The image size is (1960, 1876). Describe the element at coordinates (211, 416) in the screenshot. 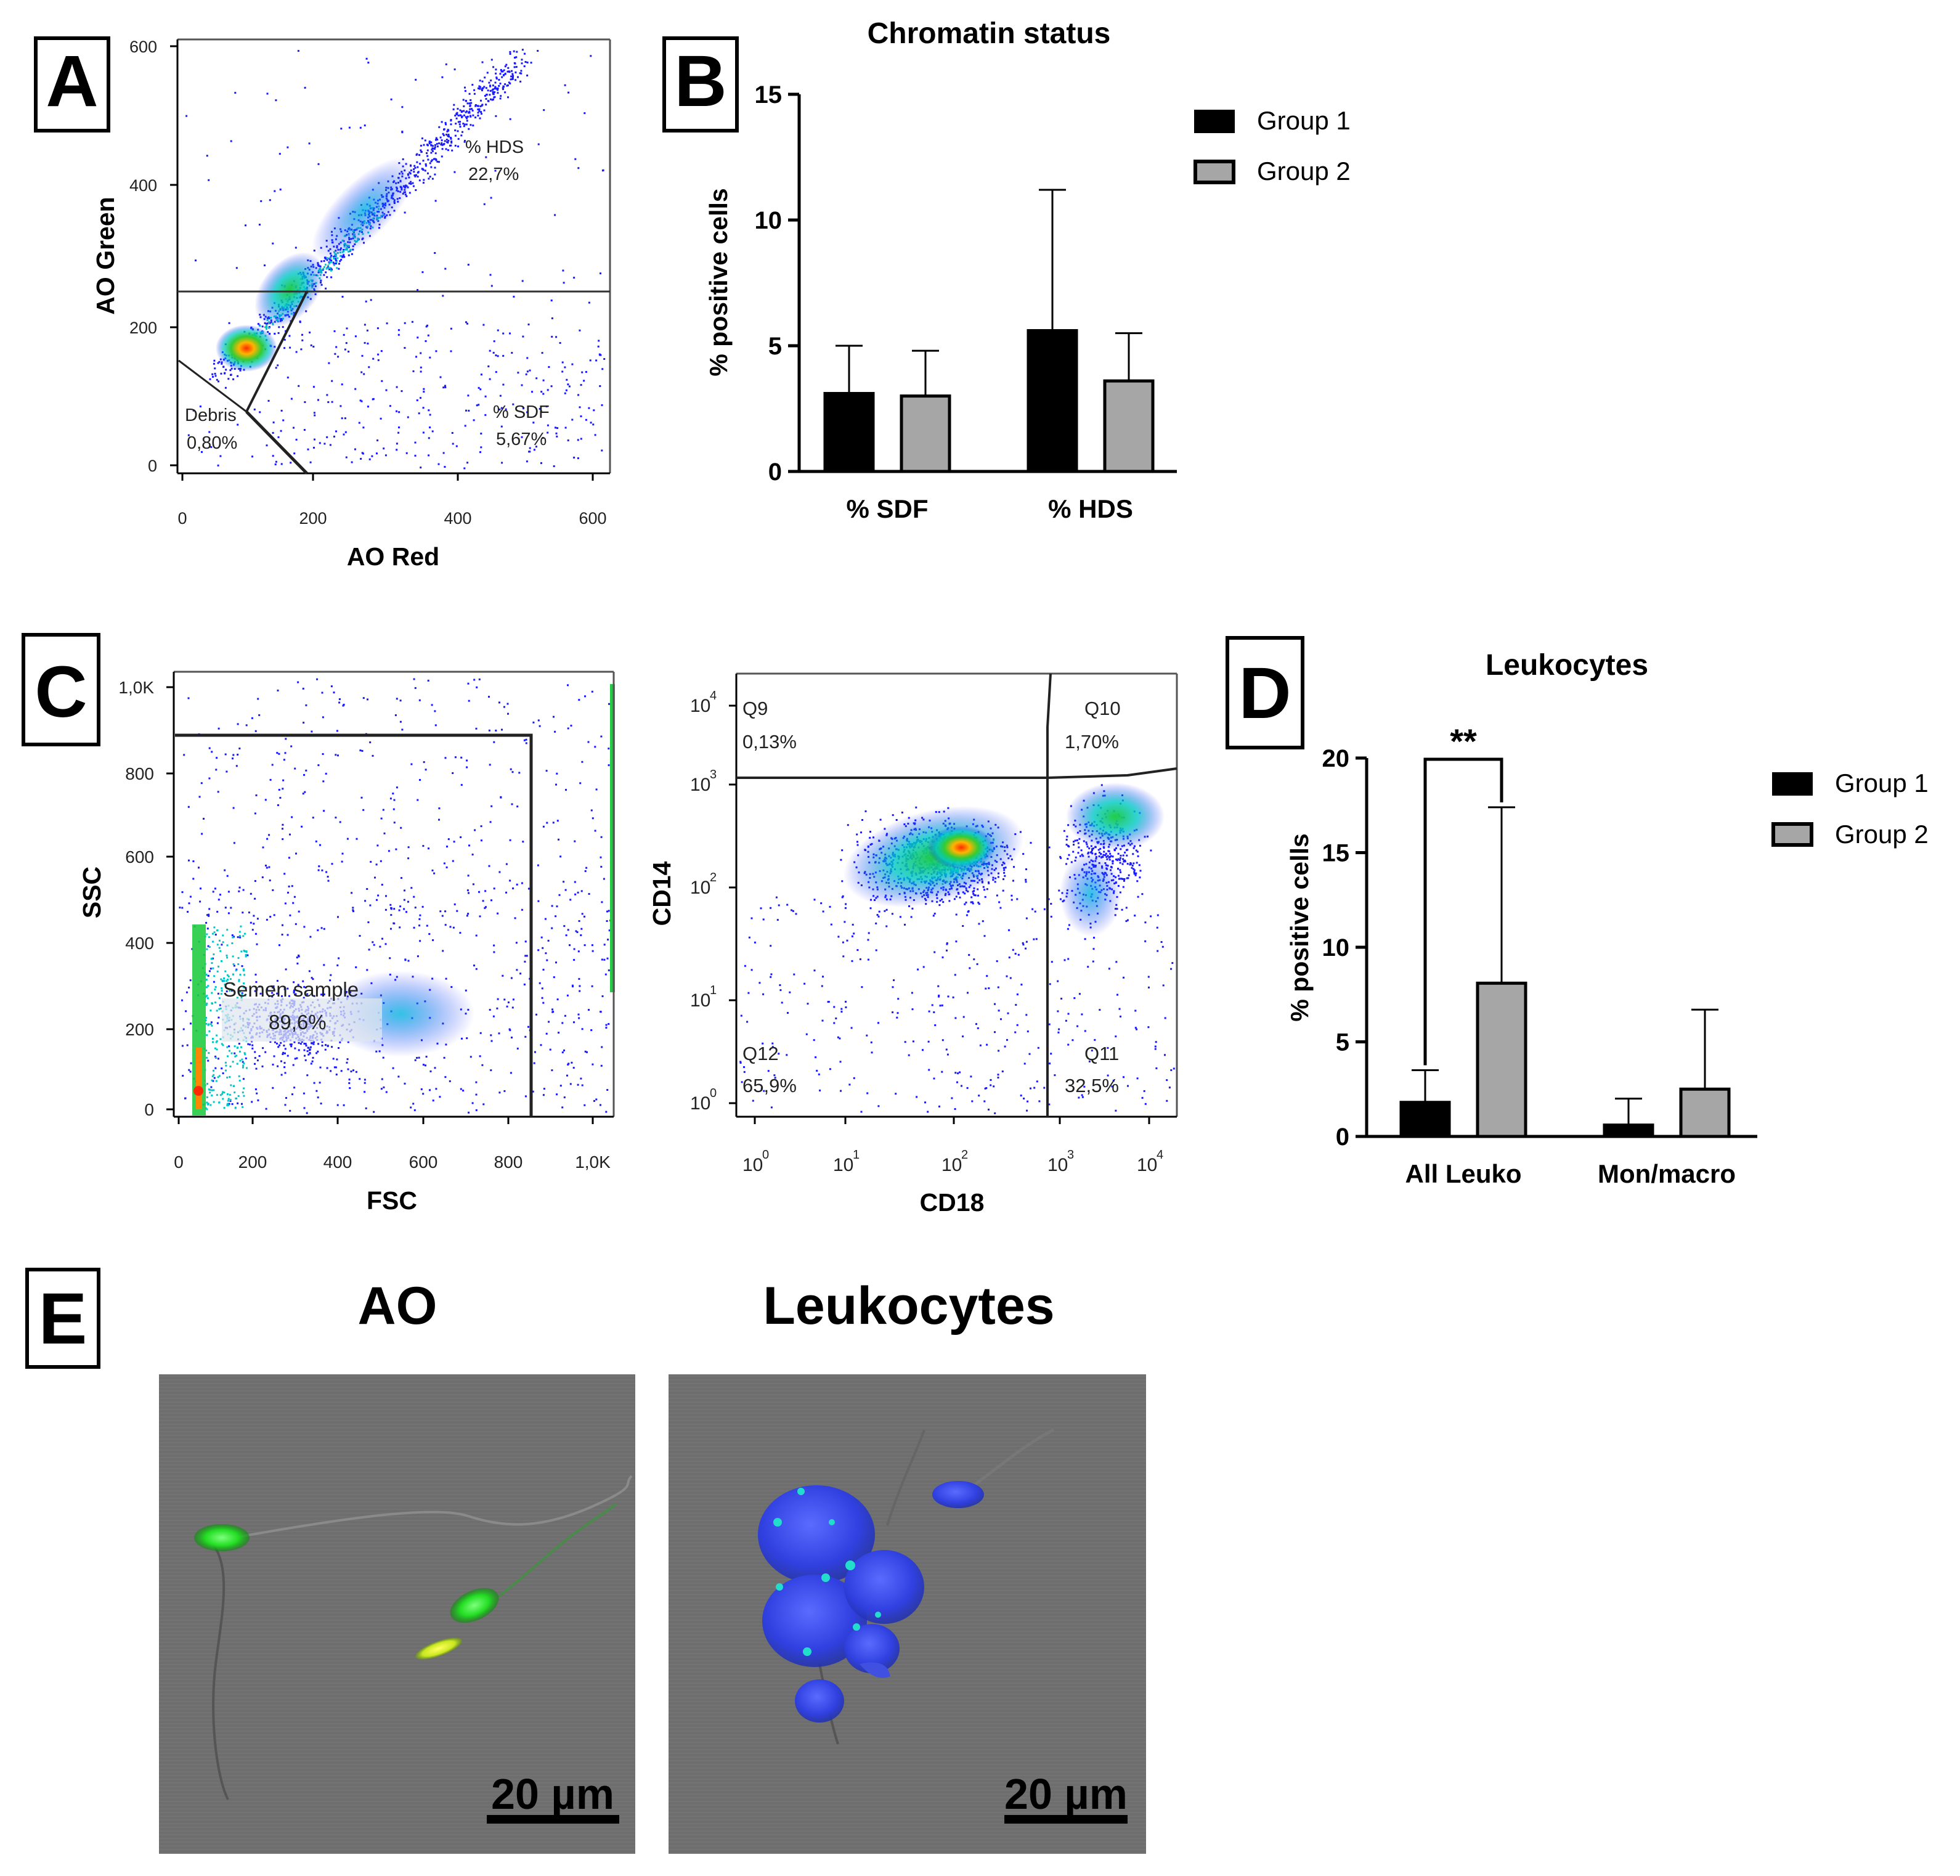

I see `debris-gate-label: Debris` at that location.